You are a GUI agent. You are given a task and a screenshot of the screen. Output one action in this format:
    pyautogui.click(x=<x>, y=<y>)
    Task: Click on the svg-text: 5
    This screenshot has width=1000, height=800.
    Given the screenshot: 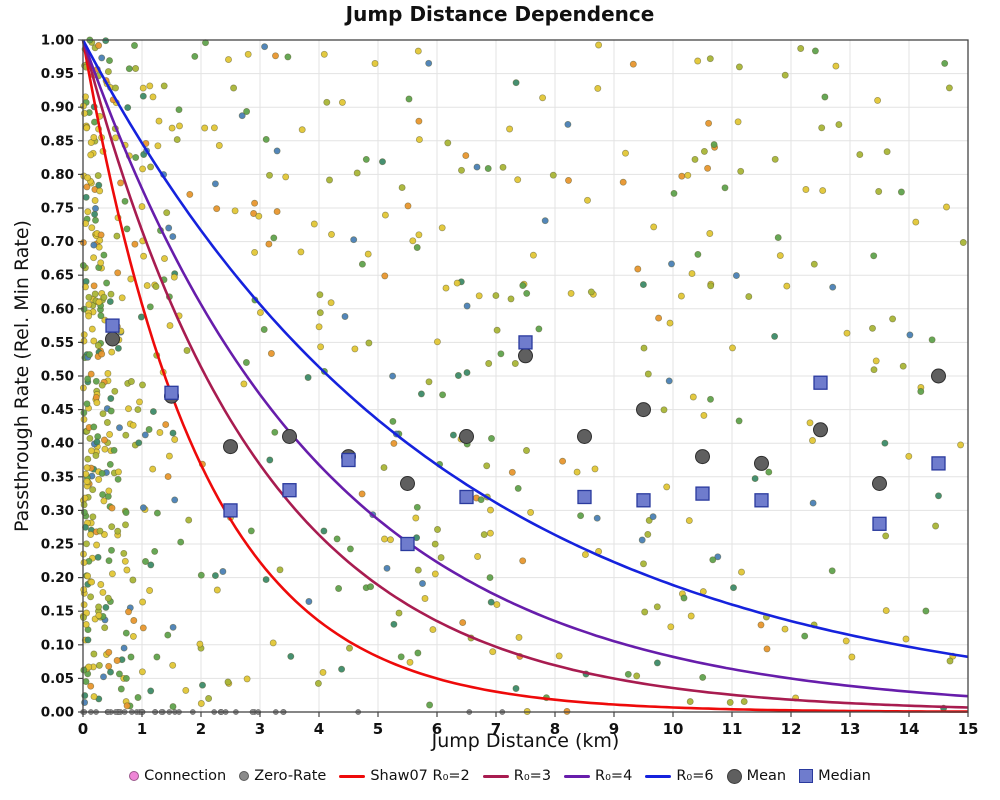 What is the action you would take?
    pyautogui.click(x=378, y=729)
    